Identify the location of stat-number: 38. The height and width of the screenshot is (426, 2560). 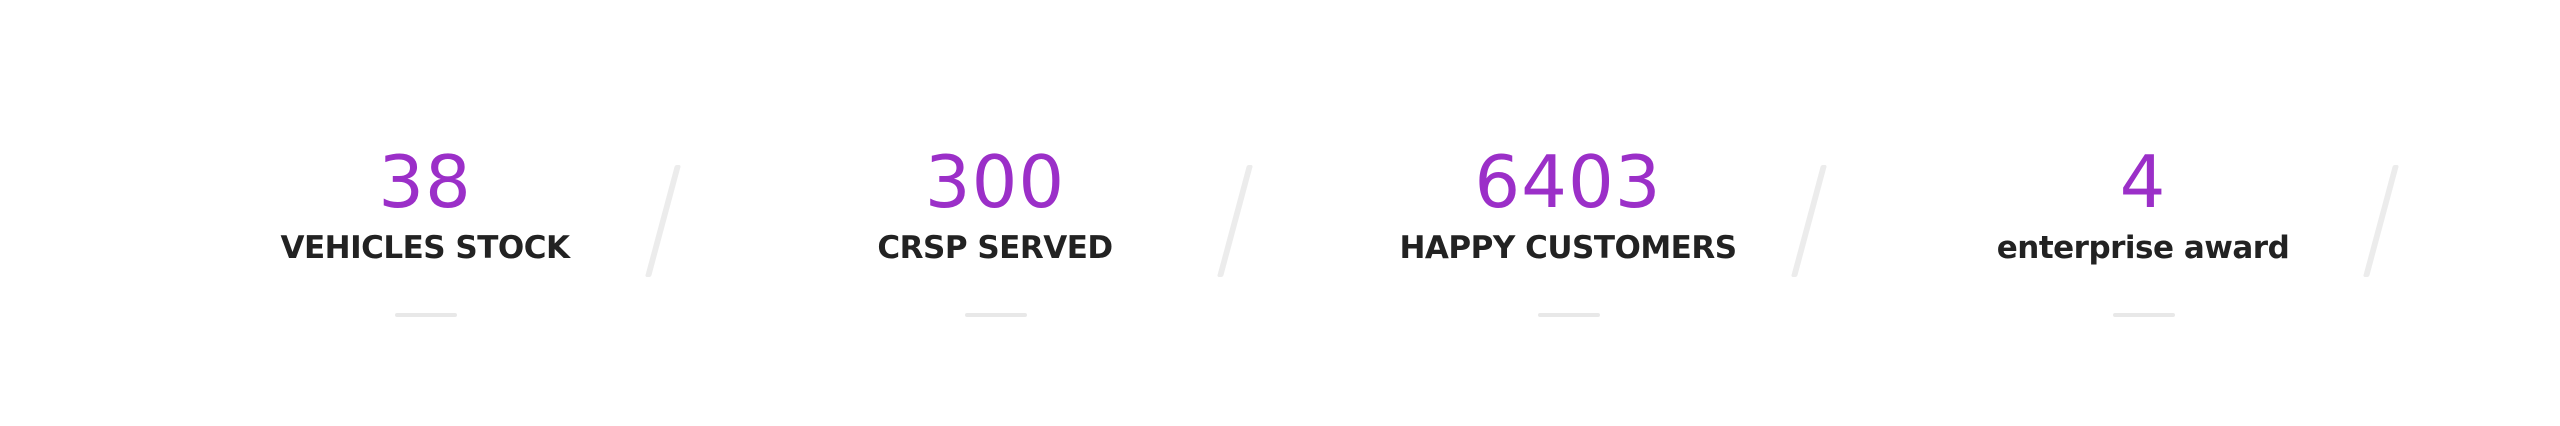
(425, 182).